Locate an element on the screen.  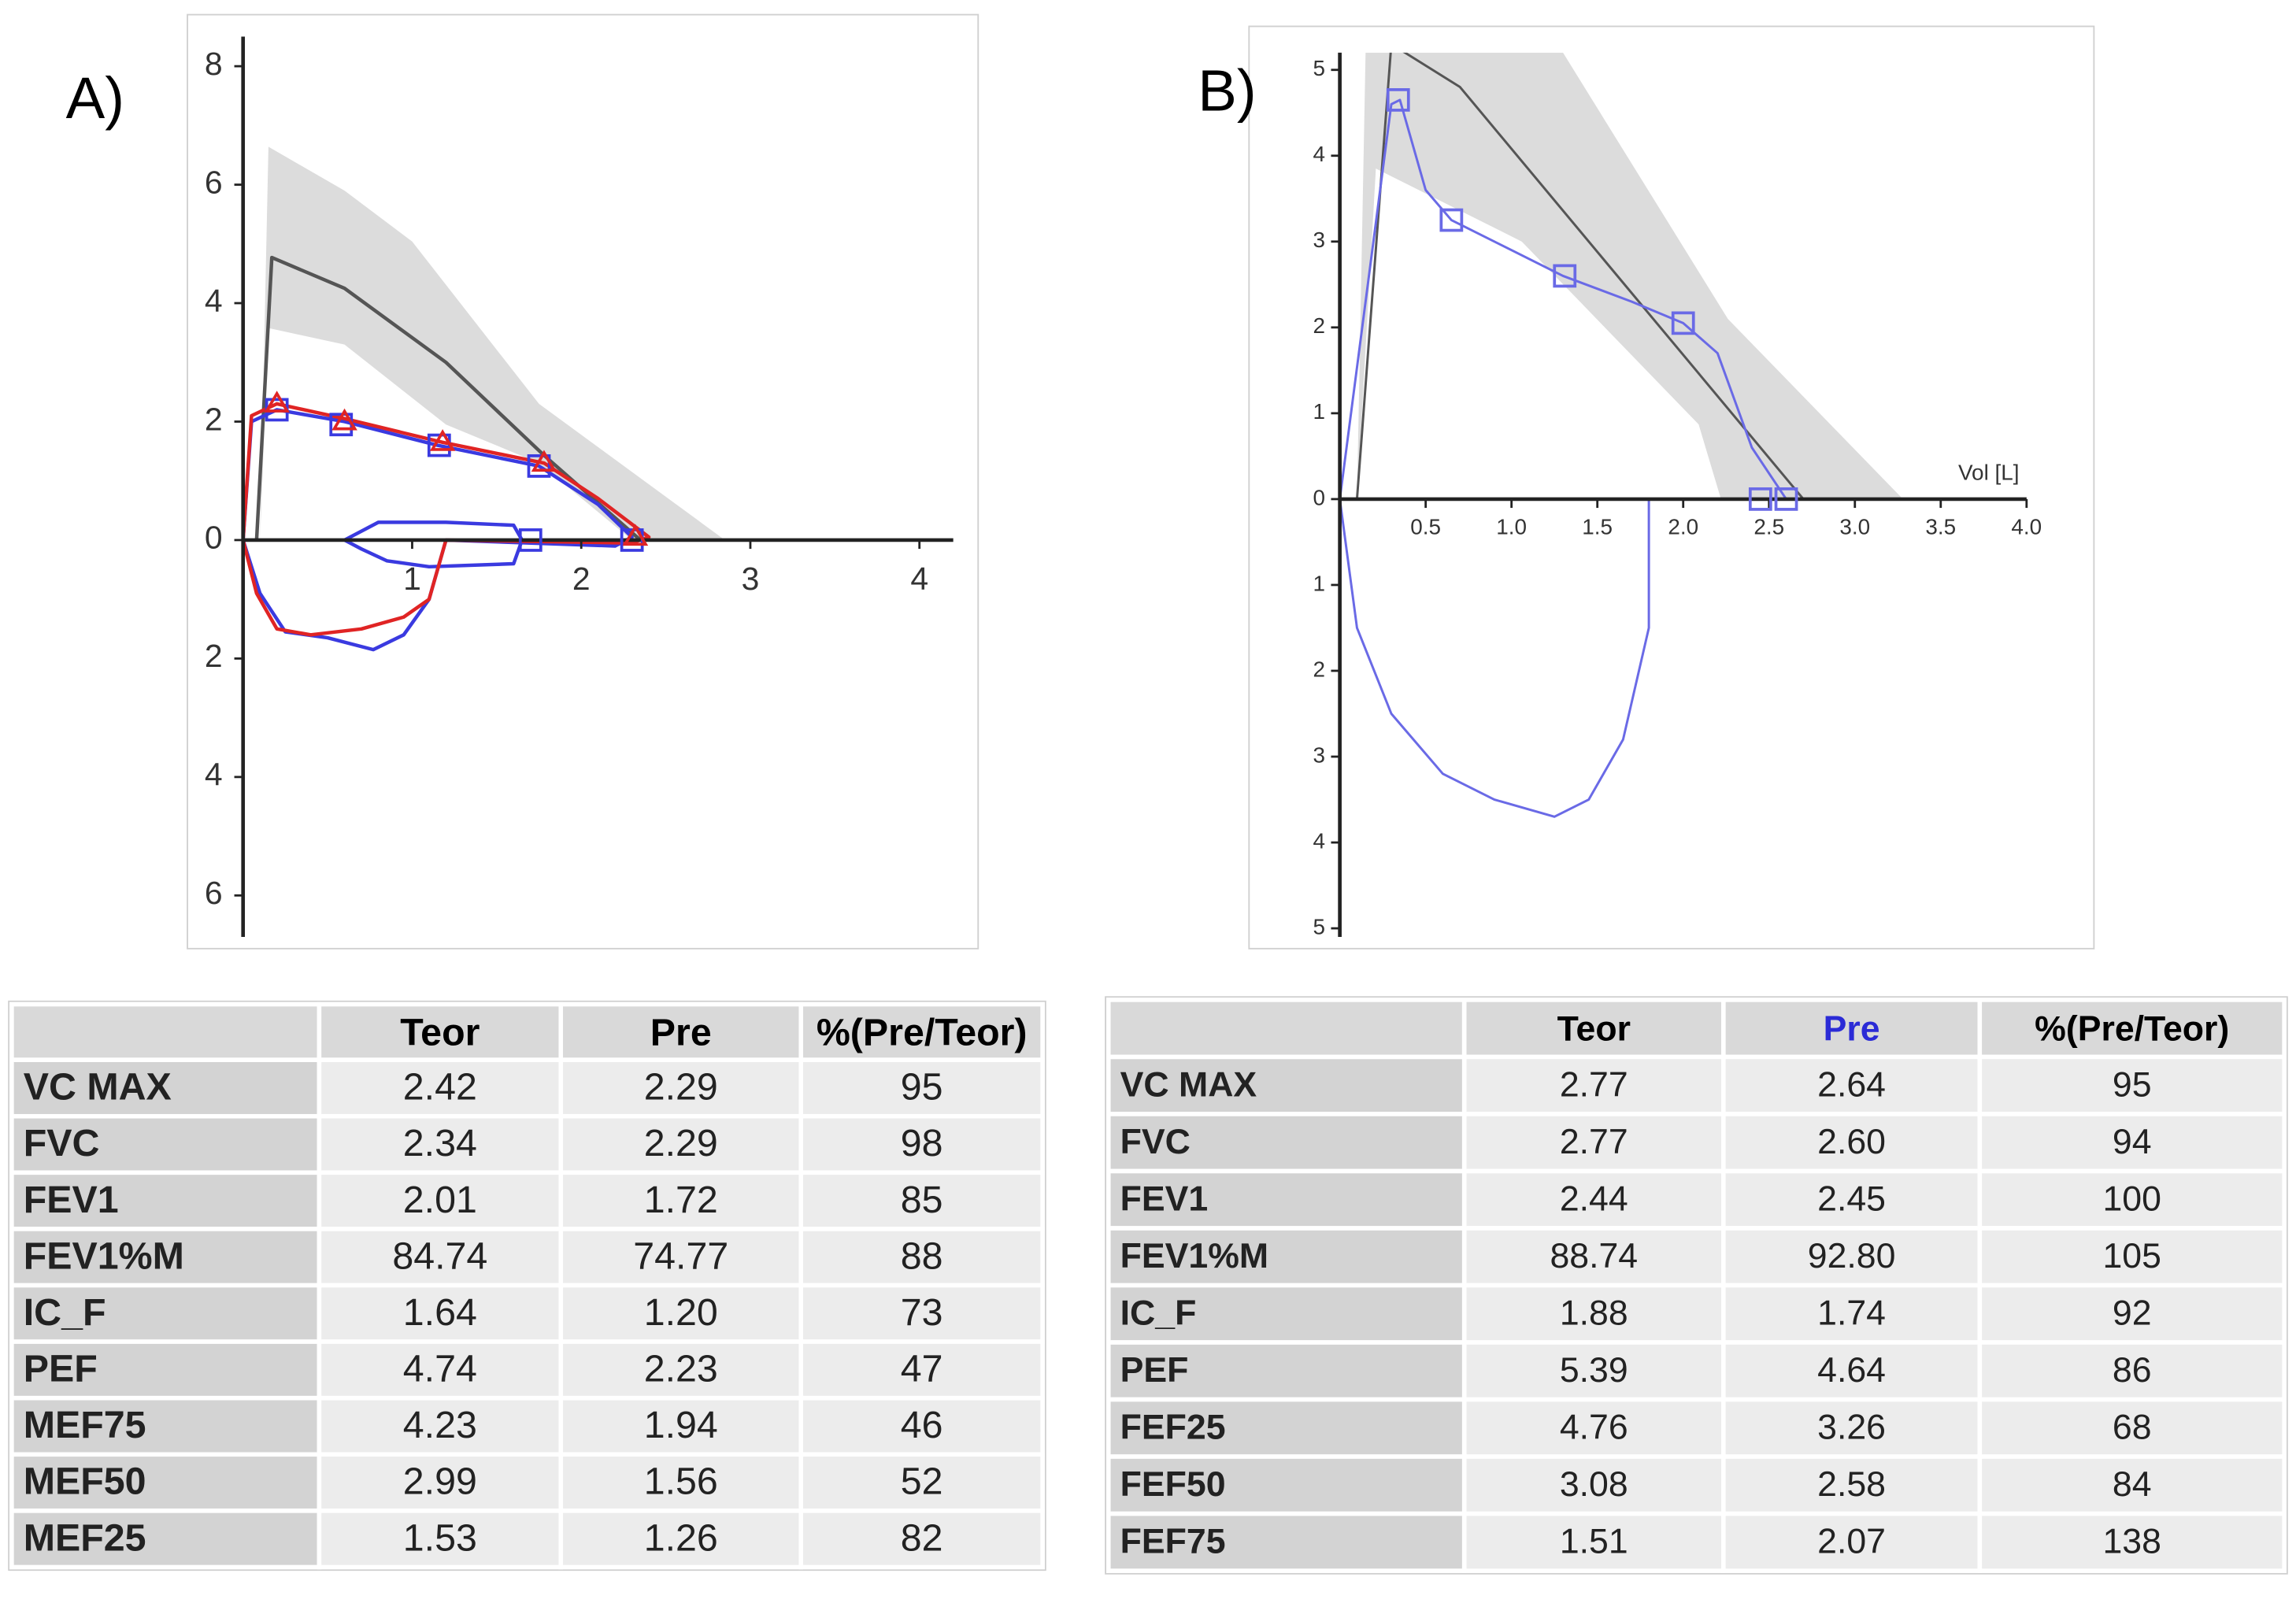
cell-value: 4.64 is located at coordinates (1851, 1370).